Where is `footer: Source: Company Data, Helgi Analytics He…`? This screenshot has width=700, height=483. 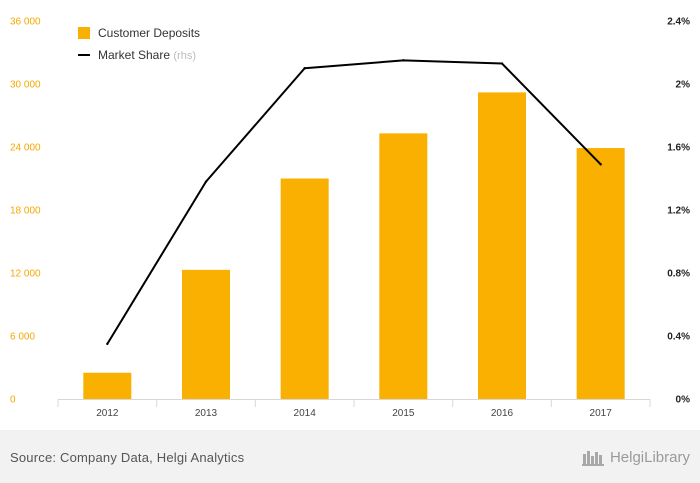
footer: Source: Company Data, Helgi Analytics He… is located at coordinates (350, 456).